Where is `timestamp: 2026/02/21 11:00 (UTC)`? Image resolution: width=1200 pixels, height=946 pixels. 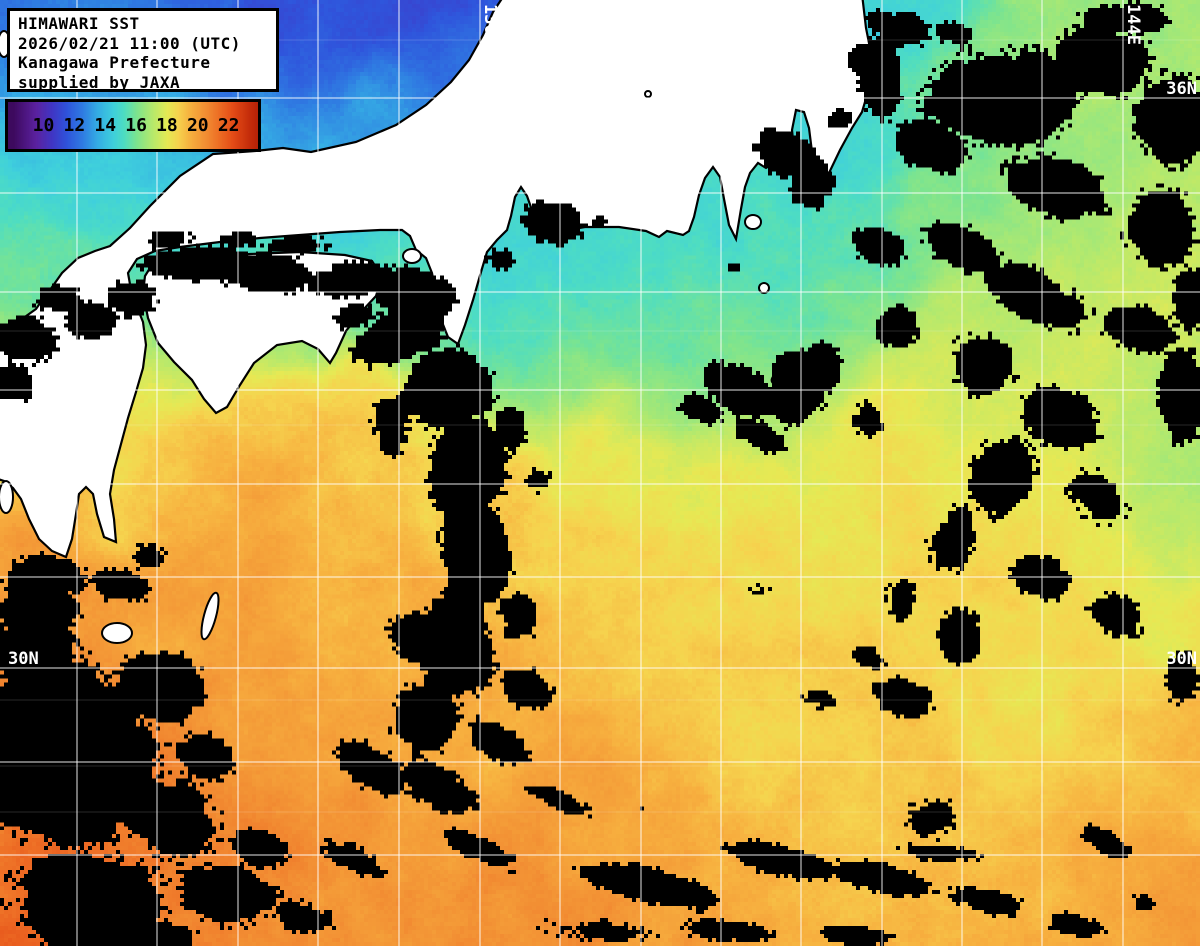
timestamp: 2026/02/21 11:00 (UTC) is located at coordinates (129, 43).